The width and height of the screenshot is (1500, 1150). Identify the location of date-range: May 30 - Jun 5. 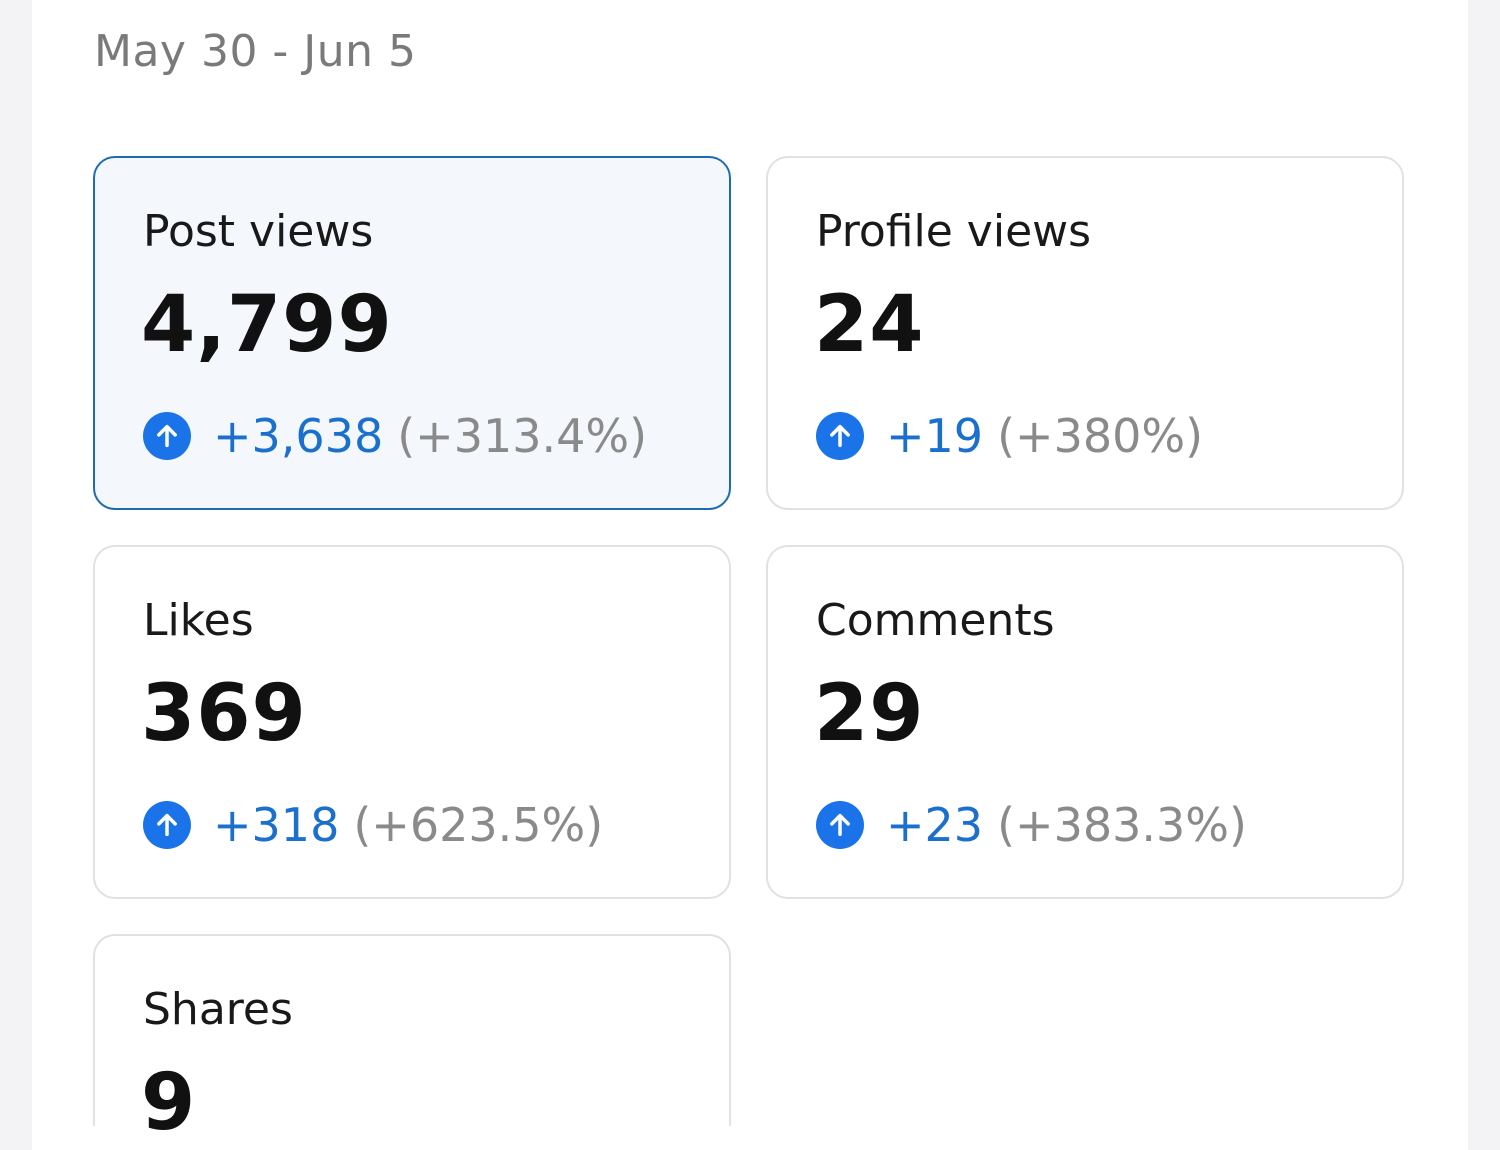
(255, 51).